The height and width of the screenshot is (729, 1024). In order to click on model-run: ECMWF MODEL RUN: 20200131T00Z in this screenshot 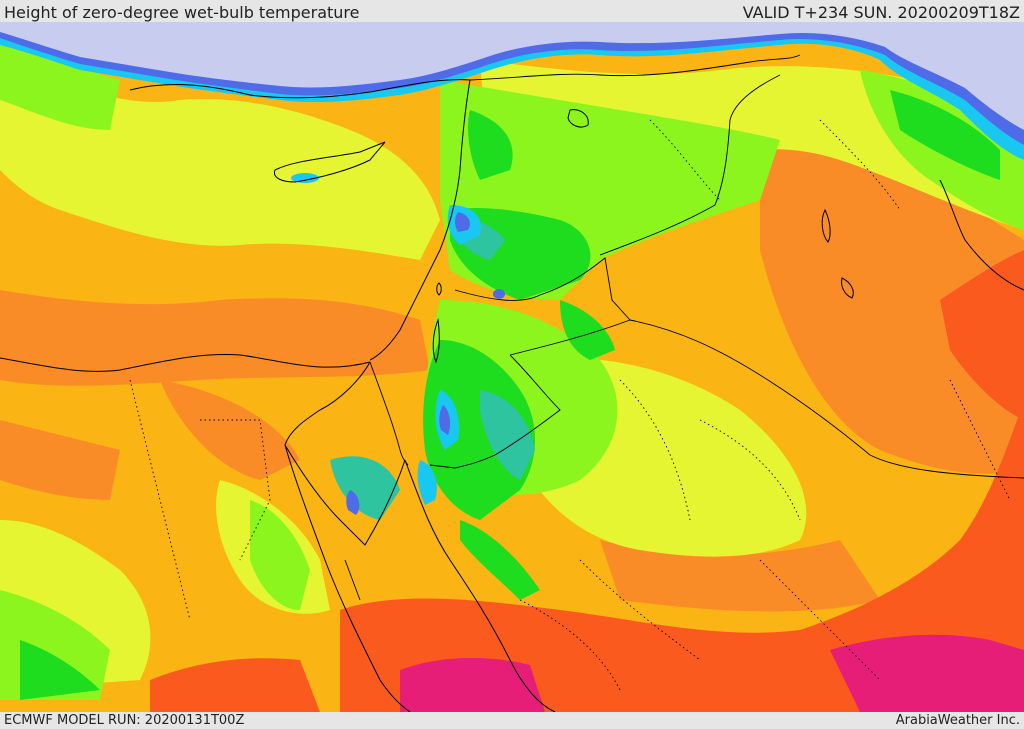, I will do `click(124, 720)`.